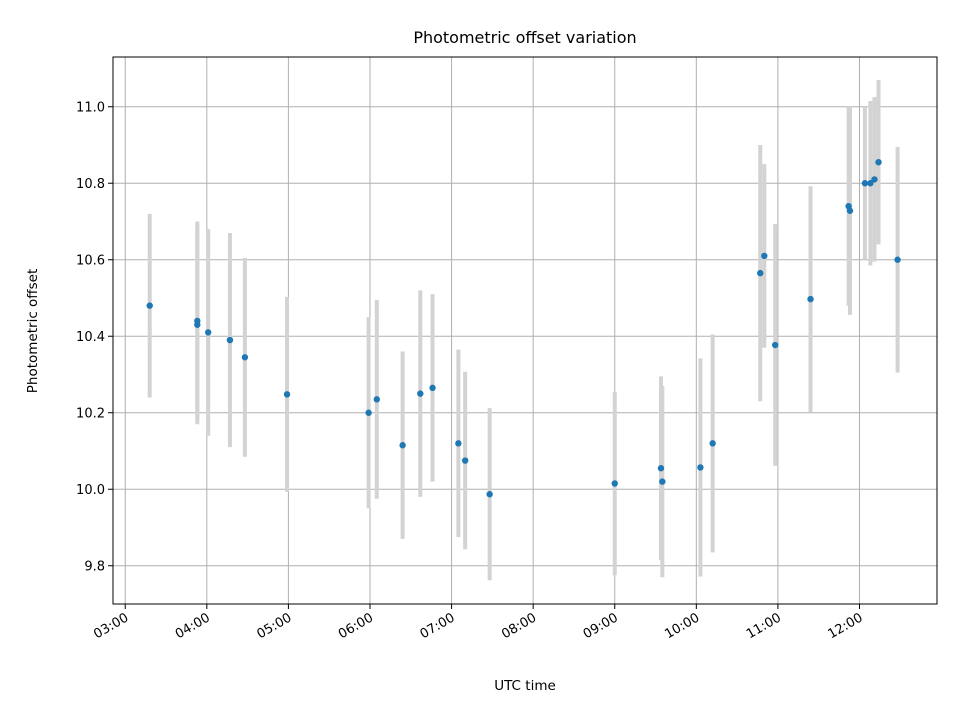 The height and width of the screenshot is (720, 960). I want to click on y-axis-ticks: 9.8 10.0 10.2 10.4 10.6 10.8 11.0, so click(94, 338).